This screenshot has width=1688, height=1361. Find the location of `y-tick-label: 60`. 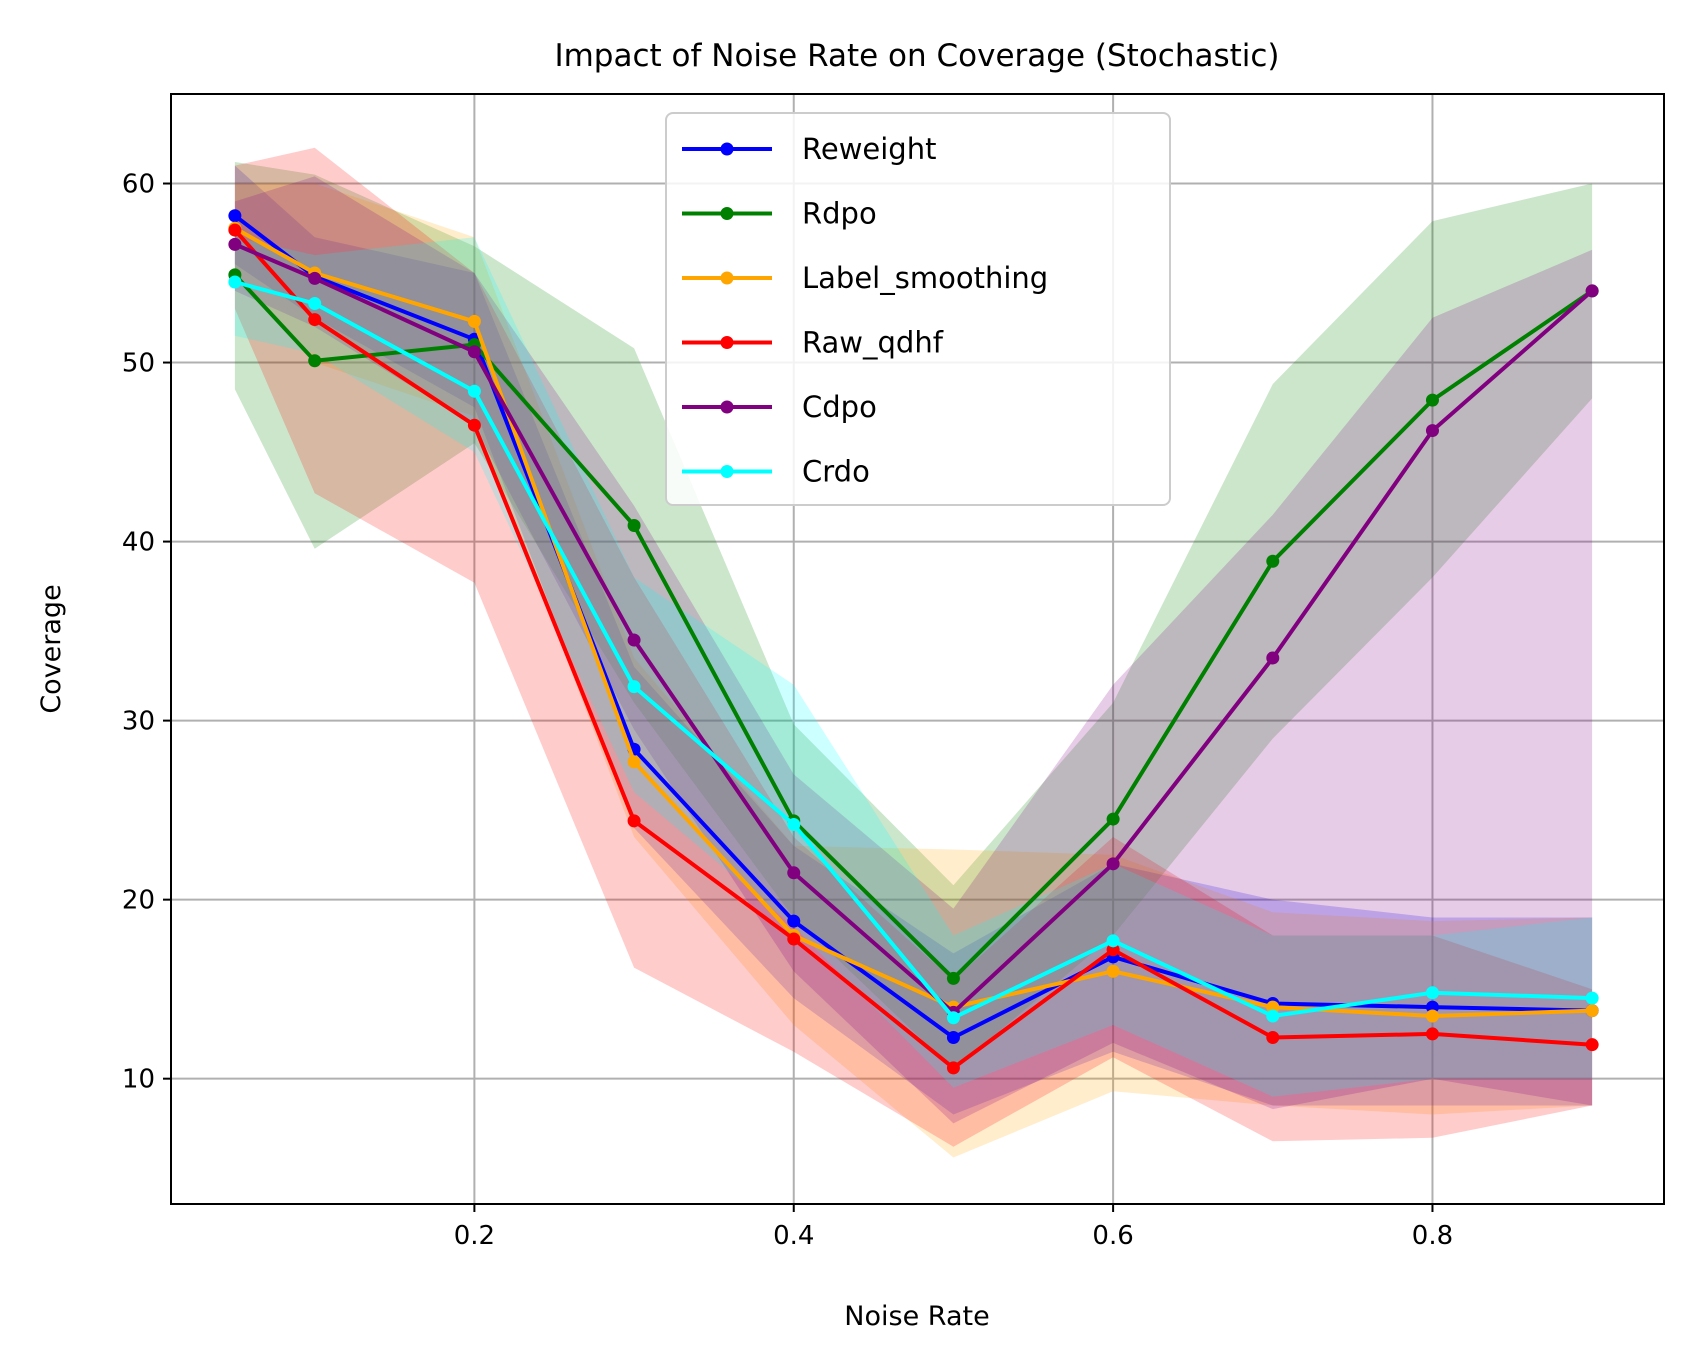

y-tick-label: 60 is located at coordinates (138, 185).